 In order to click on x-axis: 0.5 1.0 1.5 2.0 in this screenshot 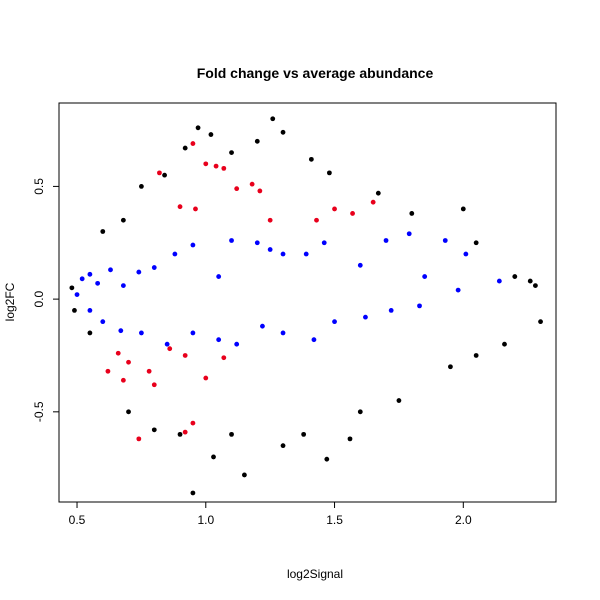, I will do `click(270, 514)`.